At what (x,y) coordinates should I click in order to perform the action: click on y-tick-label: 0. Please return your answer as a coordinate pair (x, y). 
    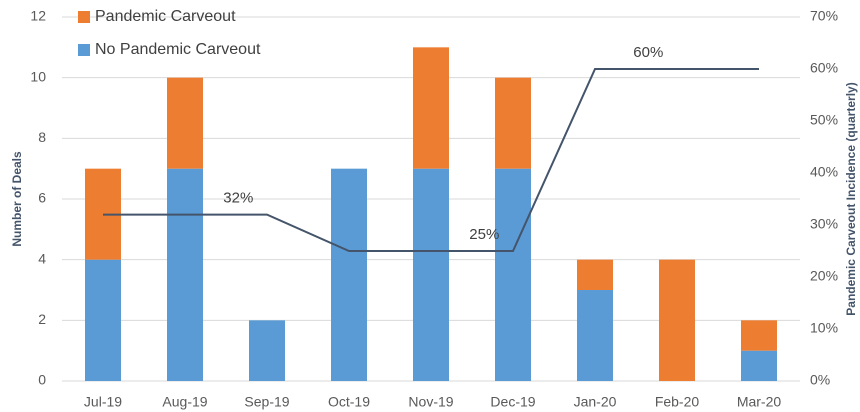
    Looking at the image, I should click on (42, 380).